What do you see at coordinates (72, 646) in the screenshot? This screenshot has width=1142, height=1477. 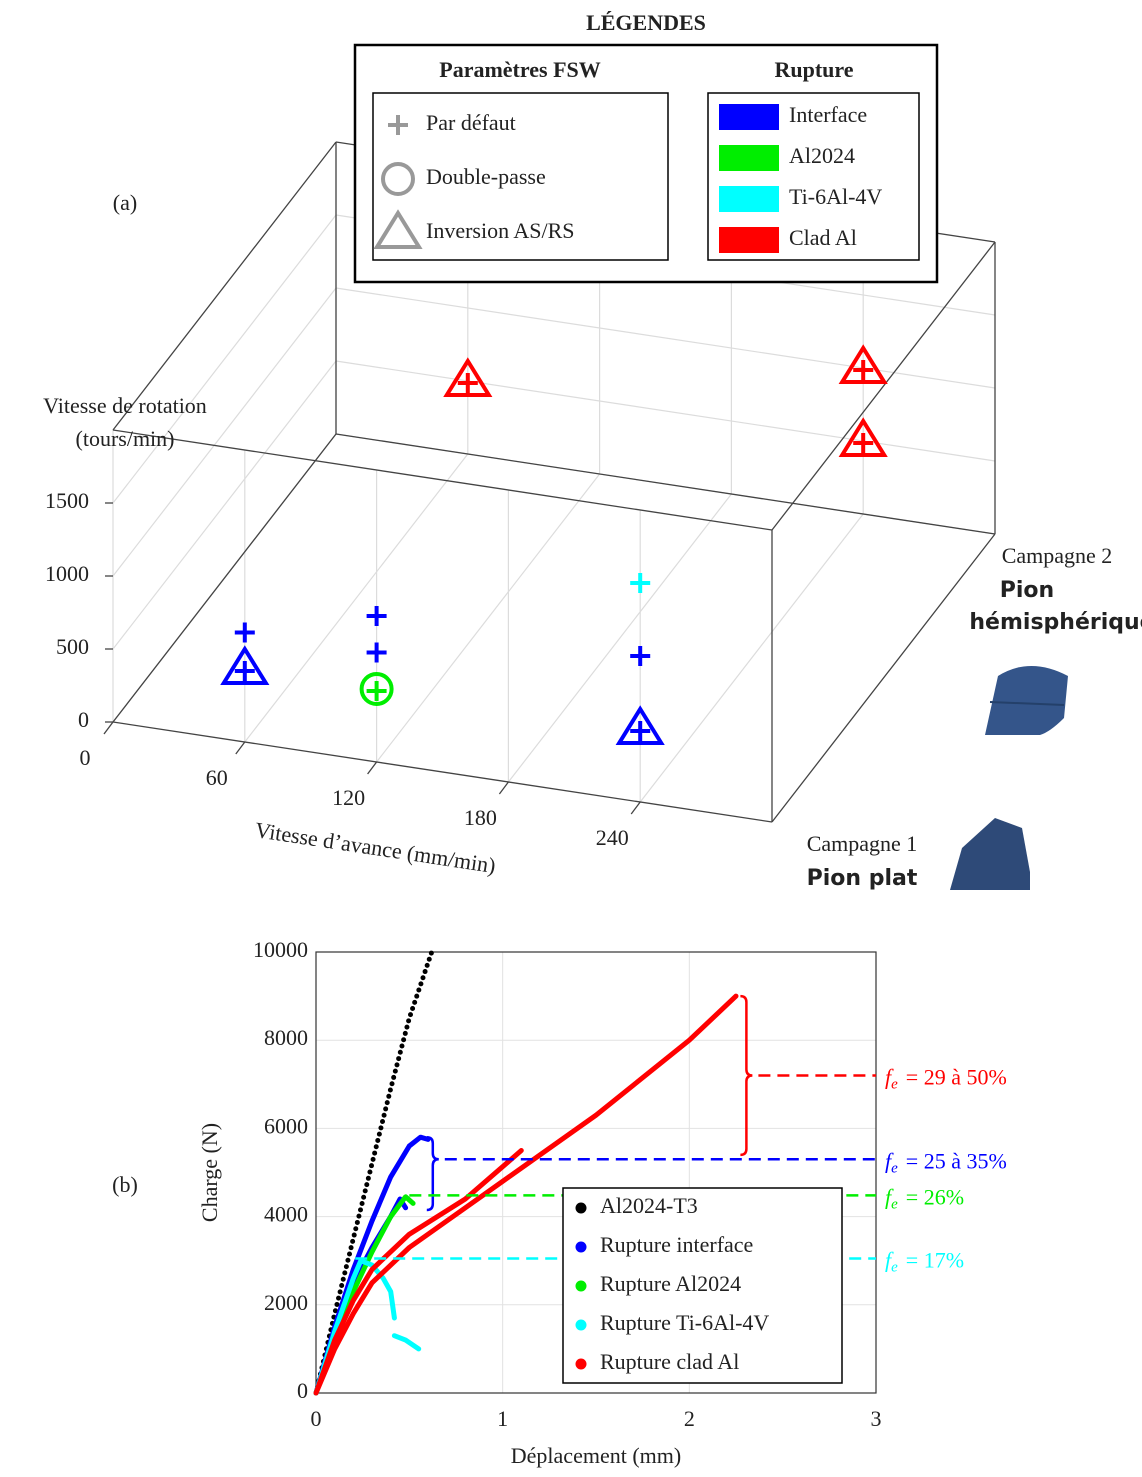 I see `y-tick-label: 500` at bounding box center [72, 646].